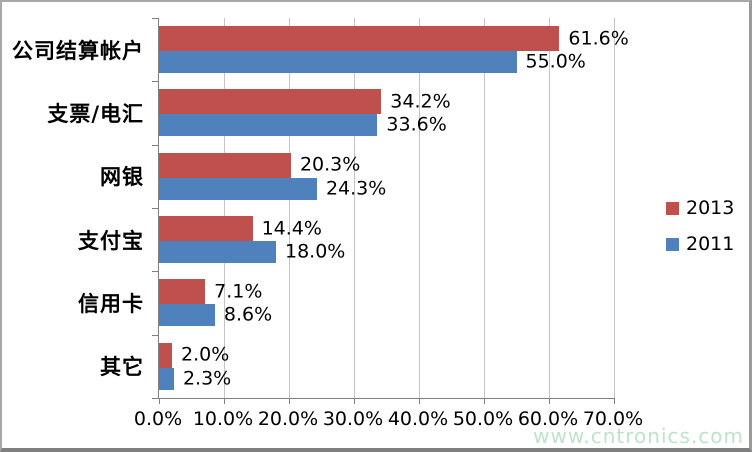  Describe the element at coordinates (272, 188) in the screenshot. I see `bar-2011: 24.3%` at that location.